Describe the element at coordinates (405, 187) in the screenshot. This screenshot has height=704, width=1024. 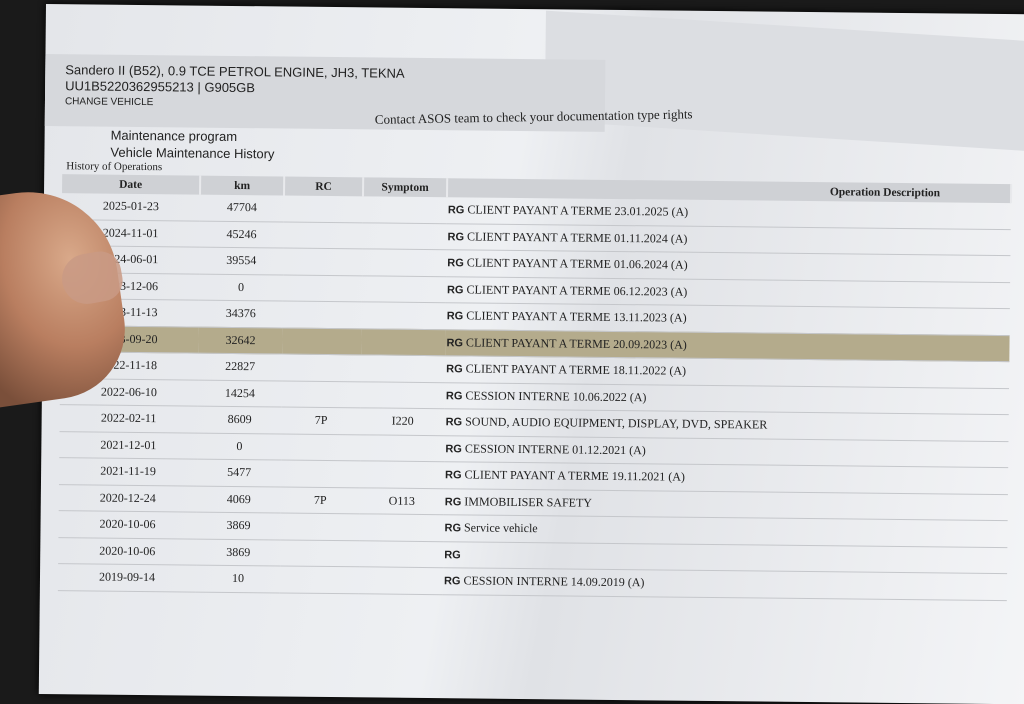
I see `col-symptom: Symptom` at that location.